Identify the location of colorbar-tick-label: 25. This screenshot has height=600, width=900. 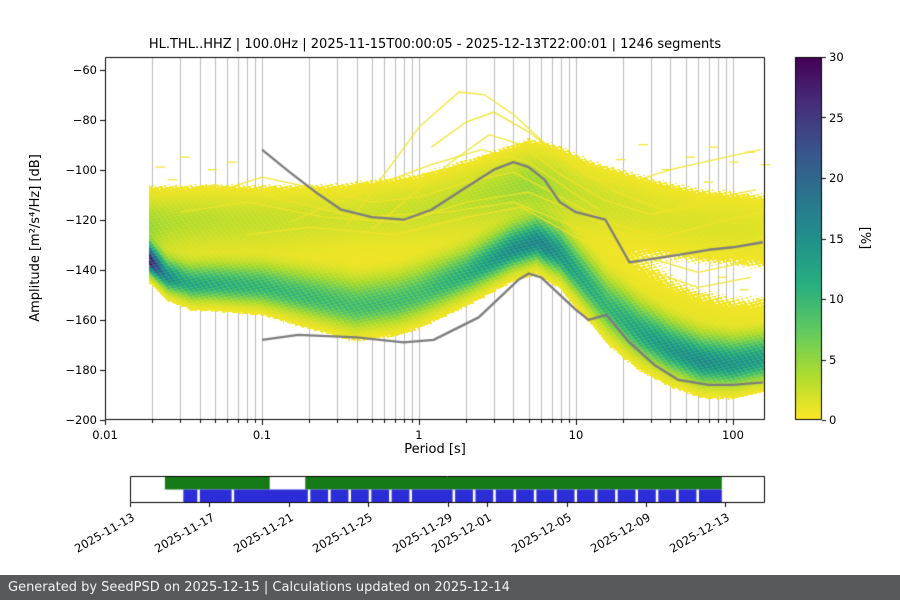
(836, 117).